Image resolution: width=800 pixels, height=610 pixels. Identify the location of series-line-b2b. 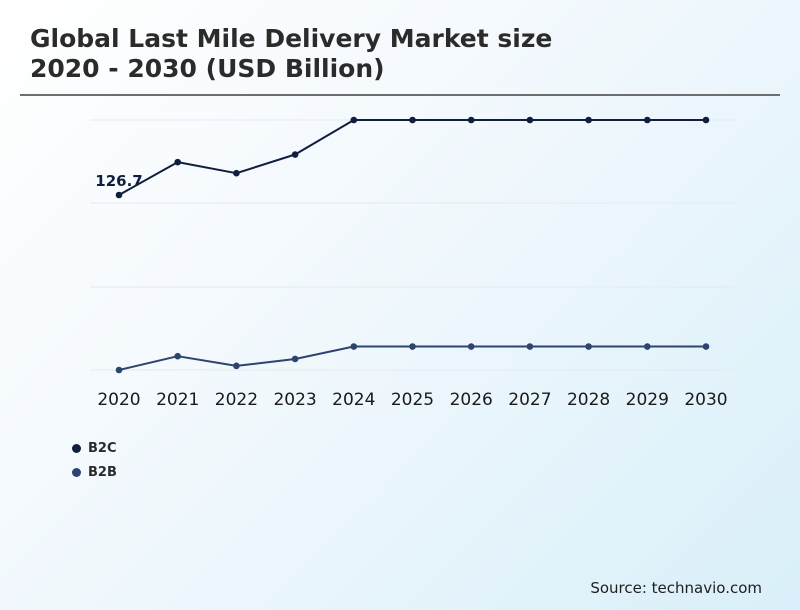
(412, 358).